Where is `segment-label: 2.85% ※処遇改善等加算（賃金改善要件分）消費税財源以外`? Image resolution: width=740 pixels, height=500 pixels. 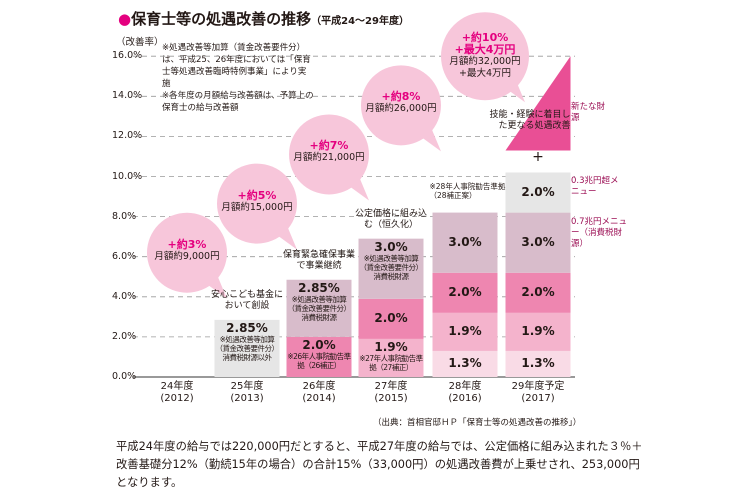 segment-label: 2.85% ※処遇改善等加算（賃金改善要件分）消費税財源以外 is located at coordinates (247, 342).